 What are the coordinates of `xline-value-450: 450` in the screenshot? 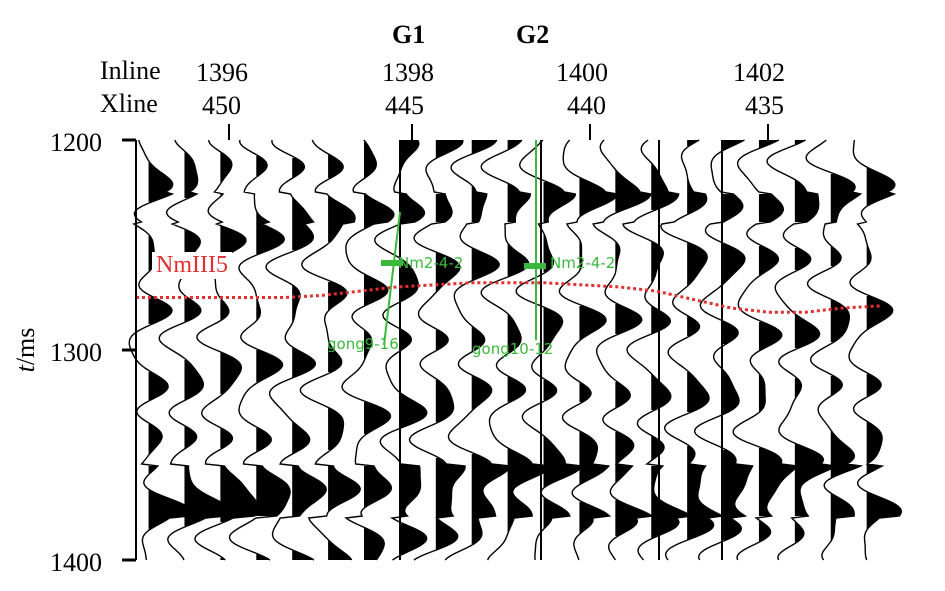 It's located at (221, 105).